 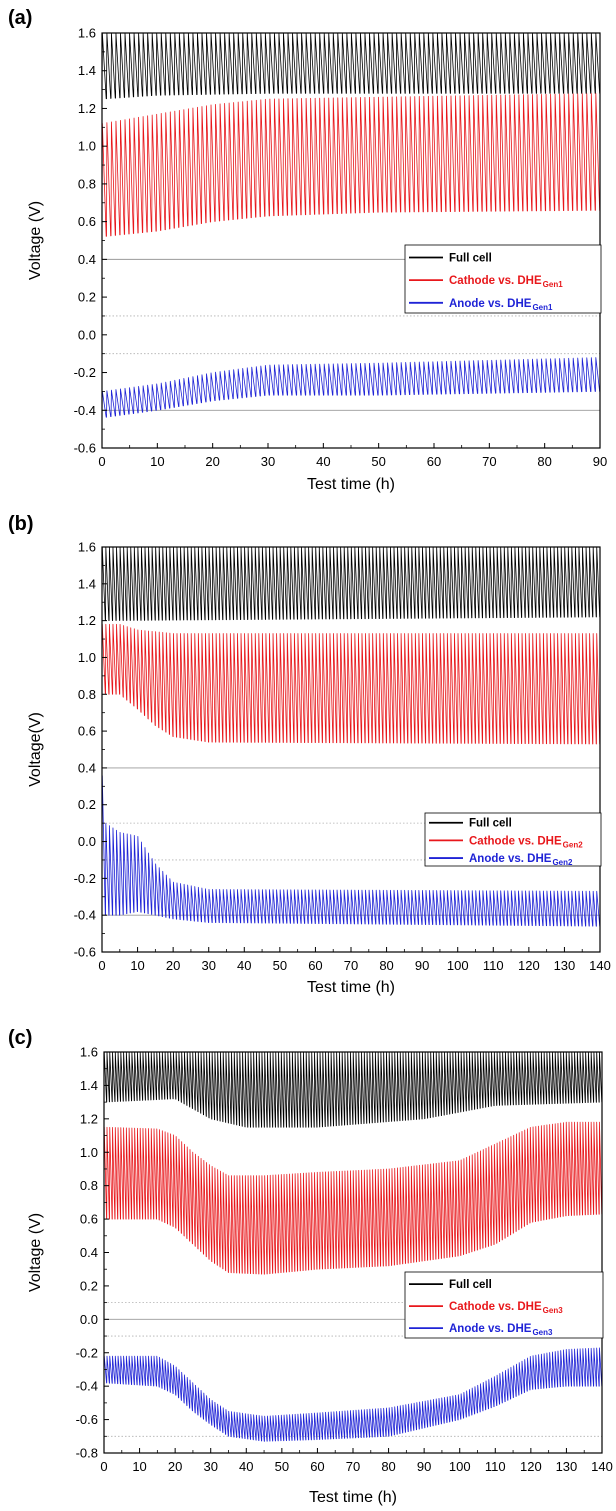 I want to click on y-tick-label: -0.8, so click(x=87, y=1453).